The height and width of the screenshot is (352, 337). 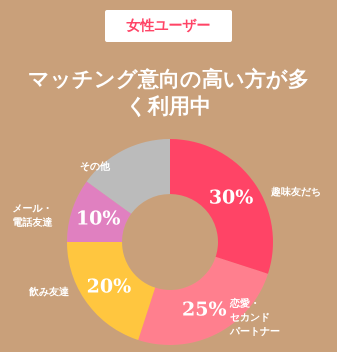 I want to click on data-label: 20%, so click(x=109, y=286).